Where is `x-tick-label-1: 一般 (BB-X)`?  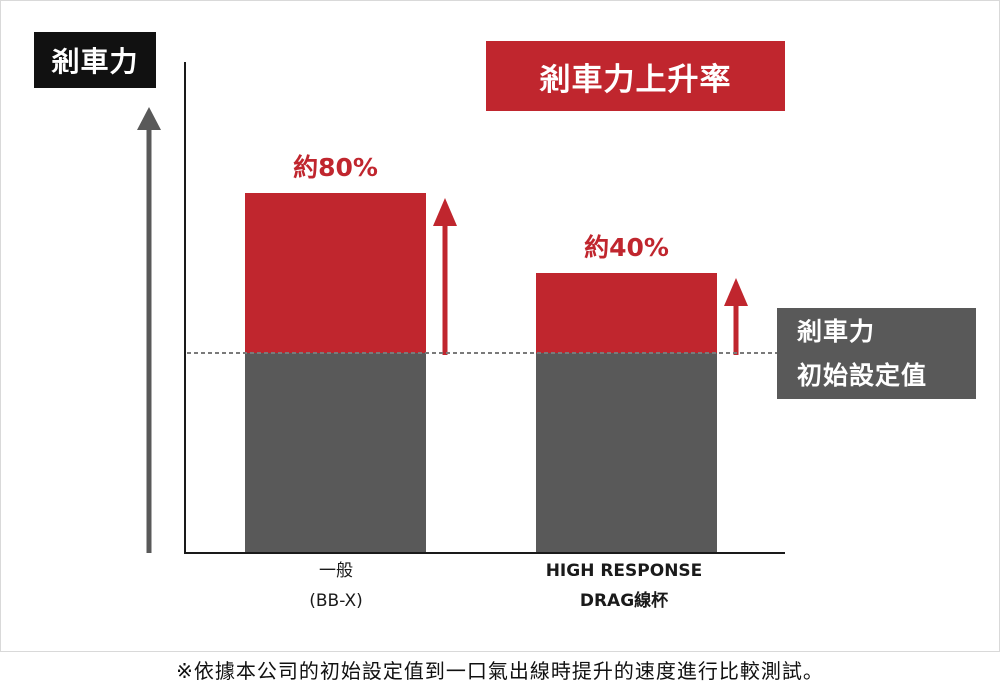
x-tick-label-1: 一般 (BB-X) is located at coordinates (336, 586).